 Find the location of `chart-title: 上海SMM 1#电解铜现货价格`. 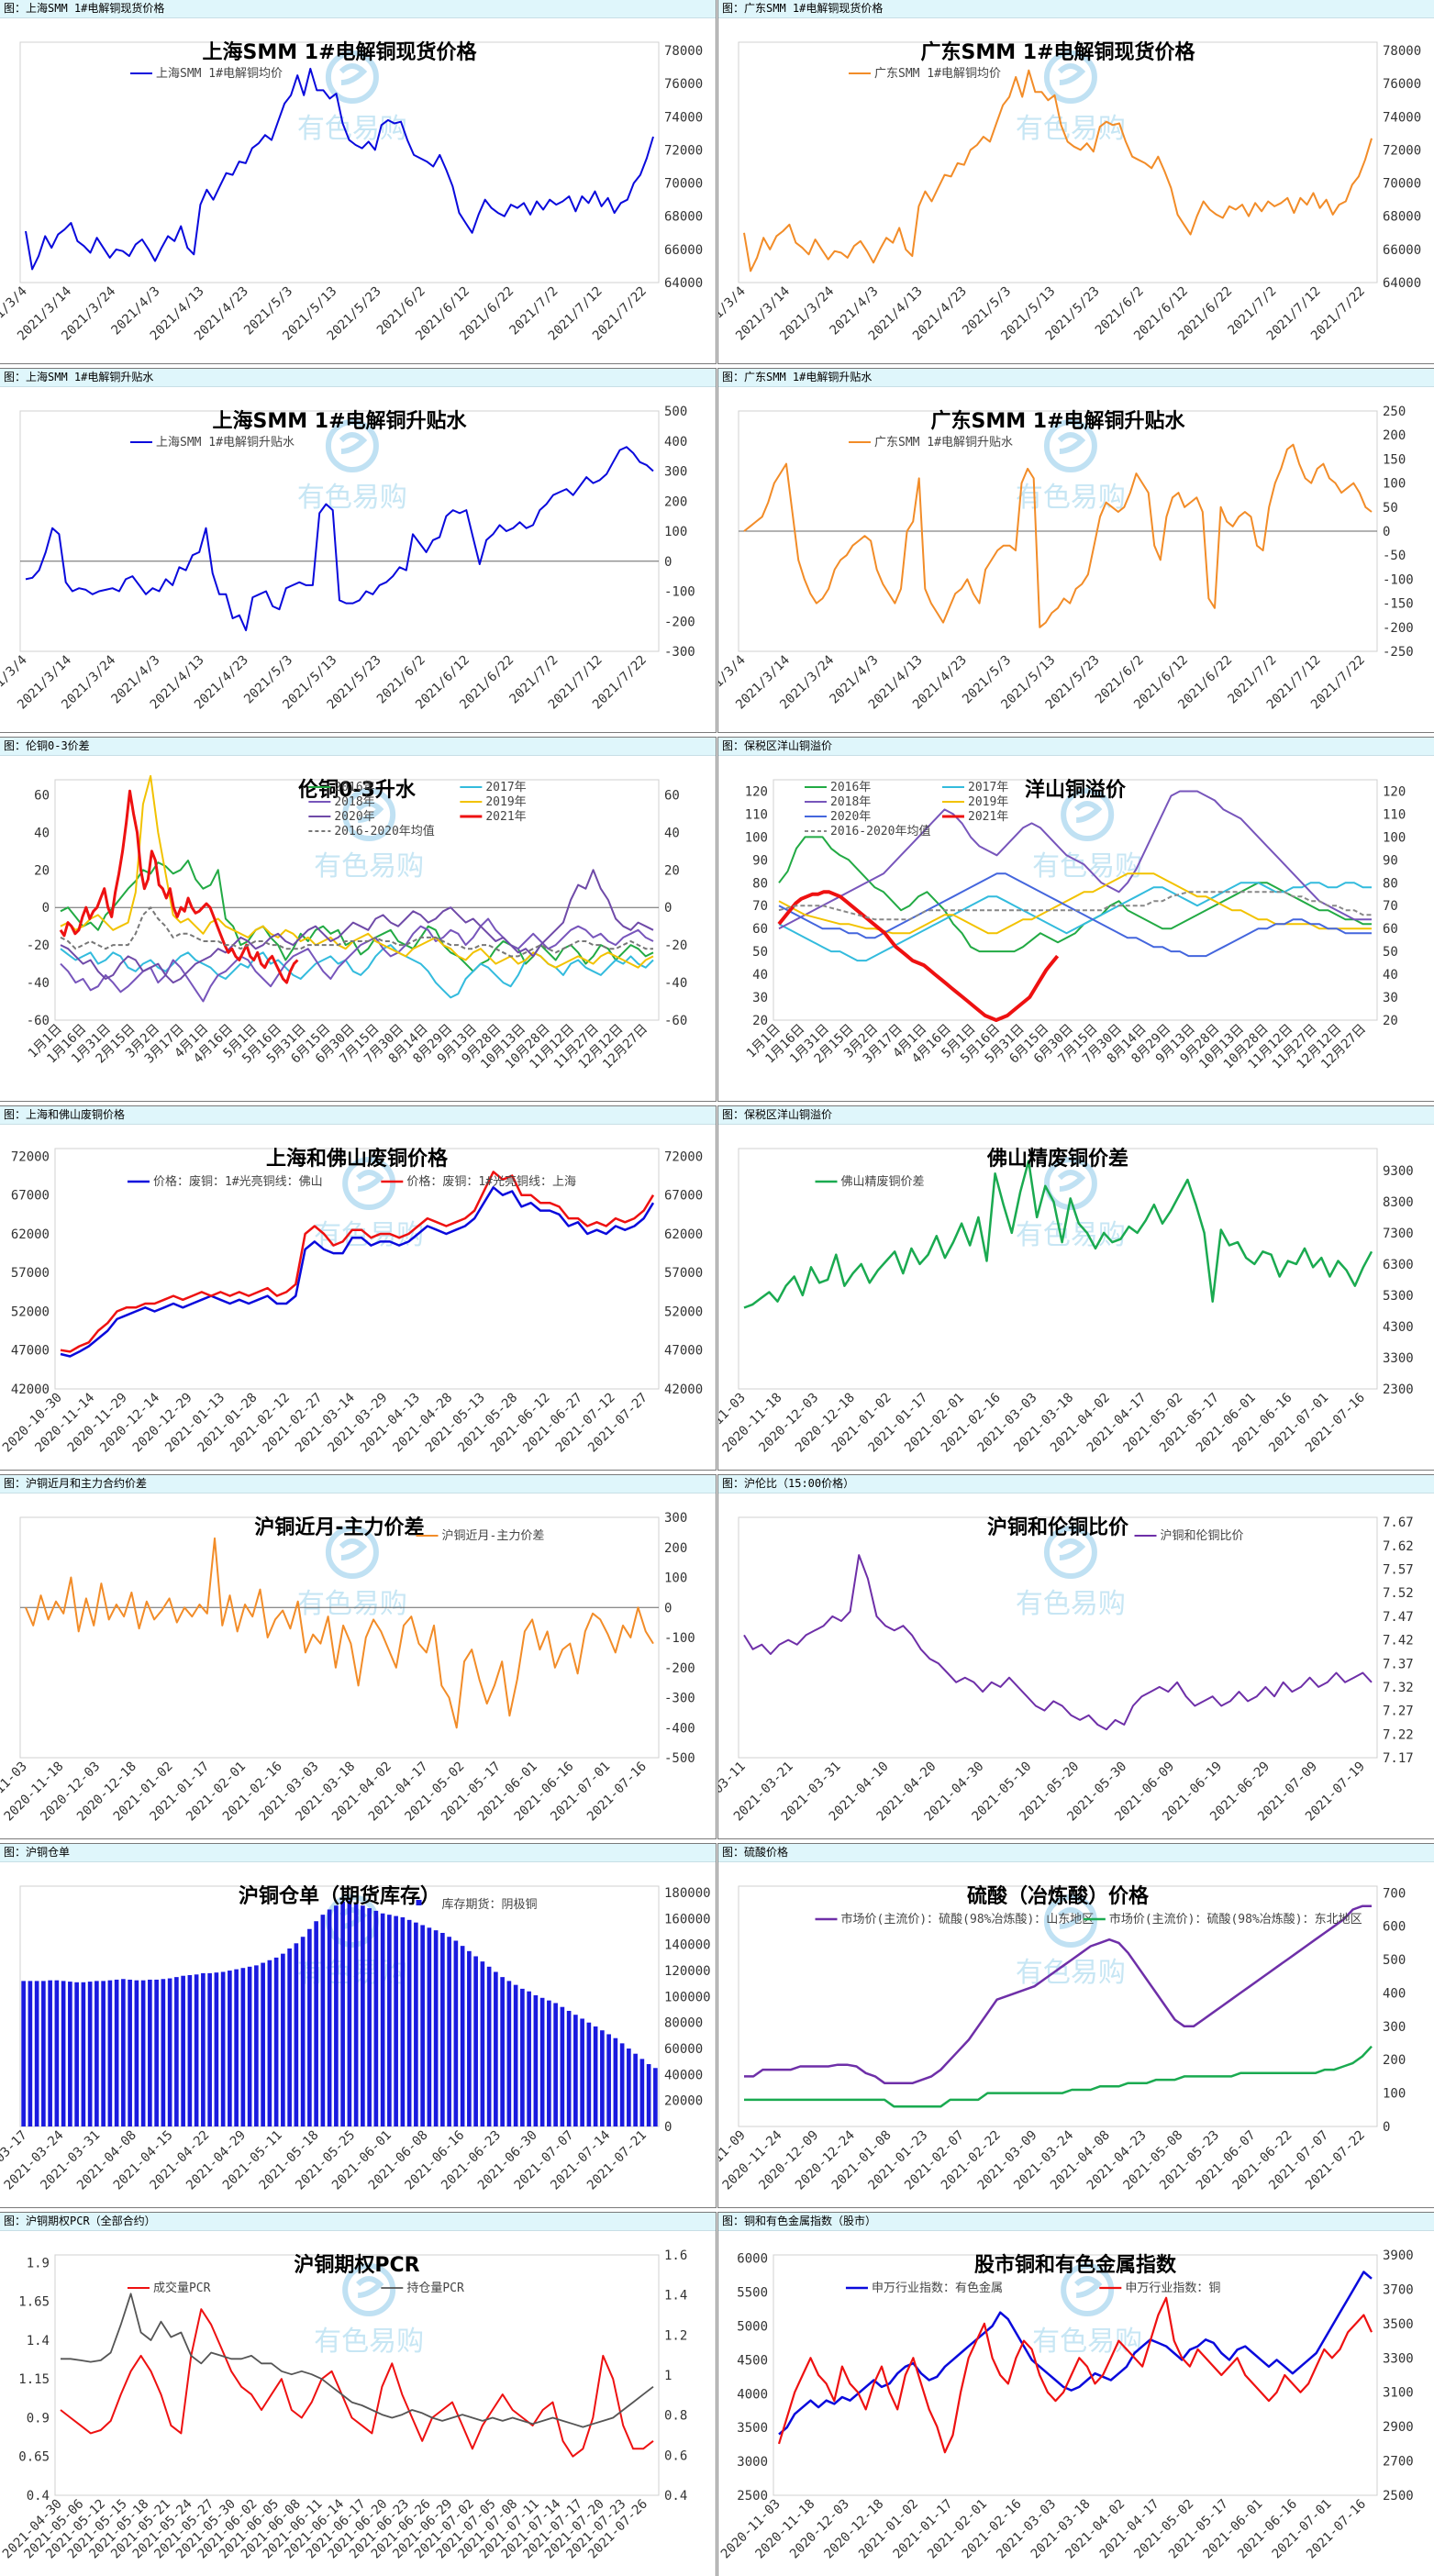

chart-title: 上海SMM 1#电解铜现货价格 is located at coordinates (339, 52).